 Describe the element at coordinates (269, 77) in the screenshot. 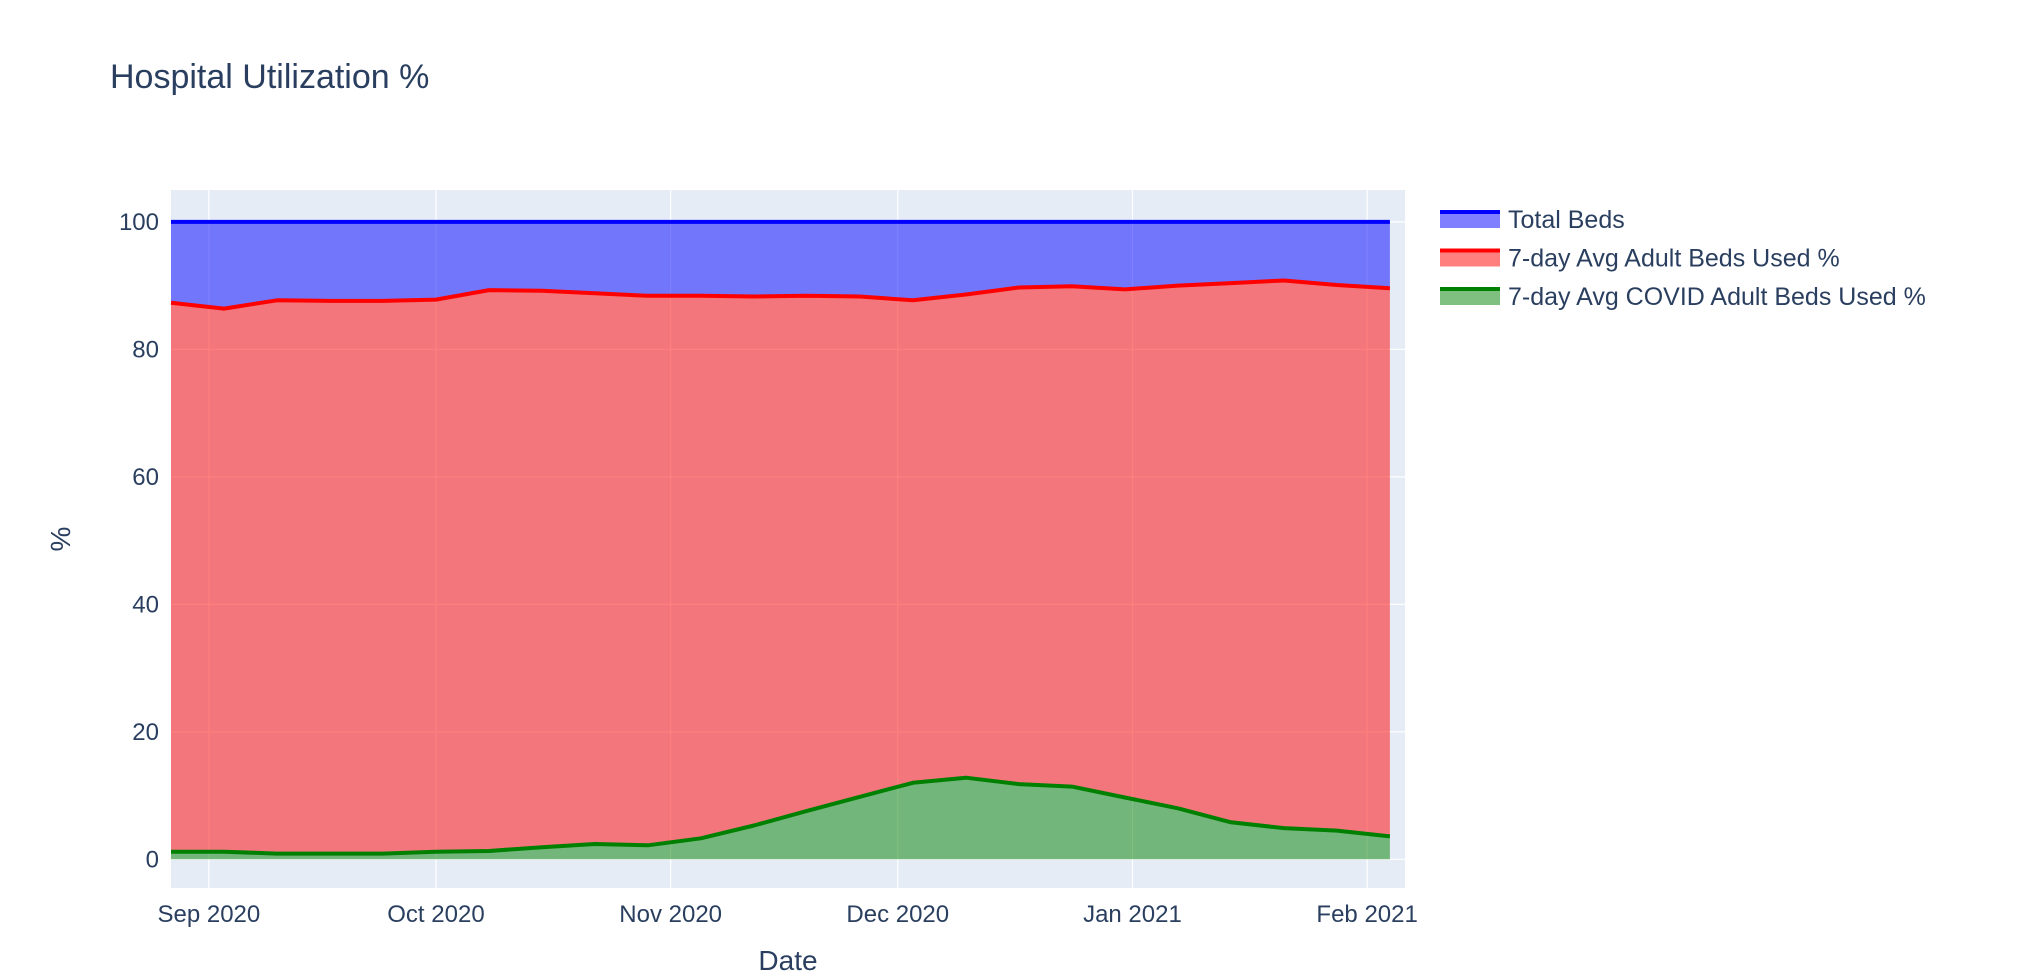

I see `chart-title: Hospital Utilization %` at that location.